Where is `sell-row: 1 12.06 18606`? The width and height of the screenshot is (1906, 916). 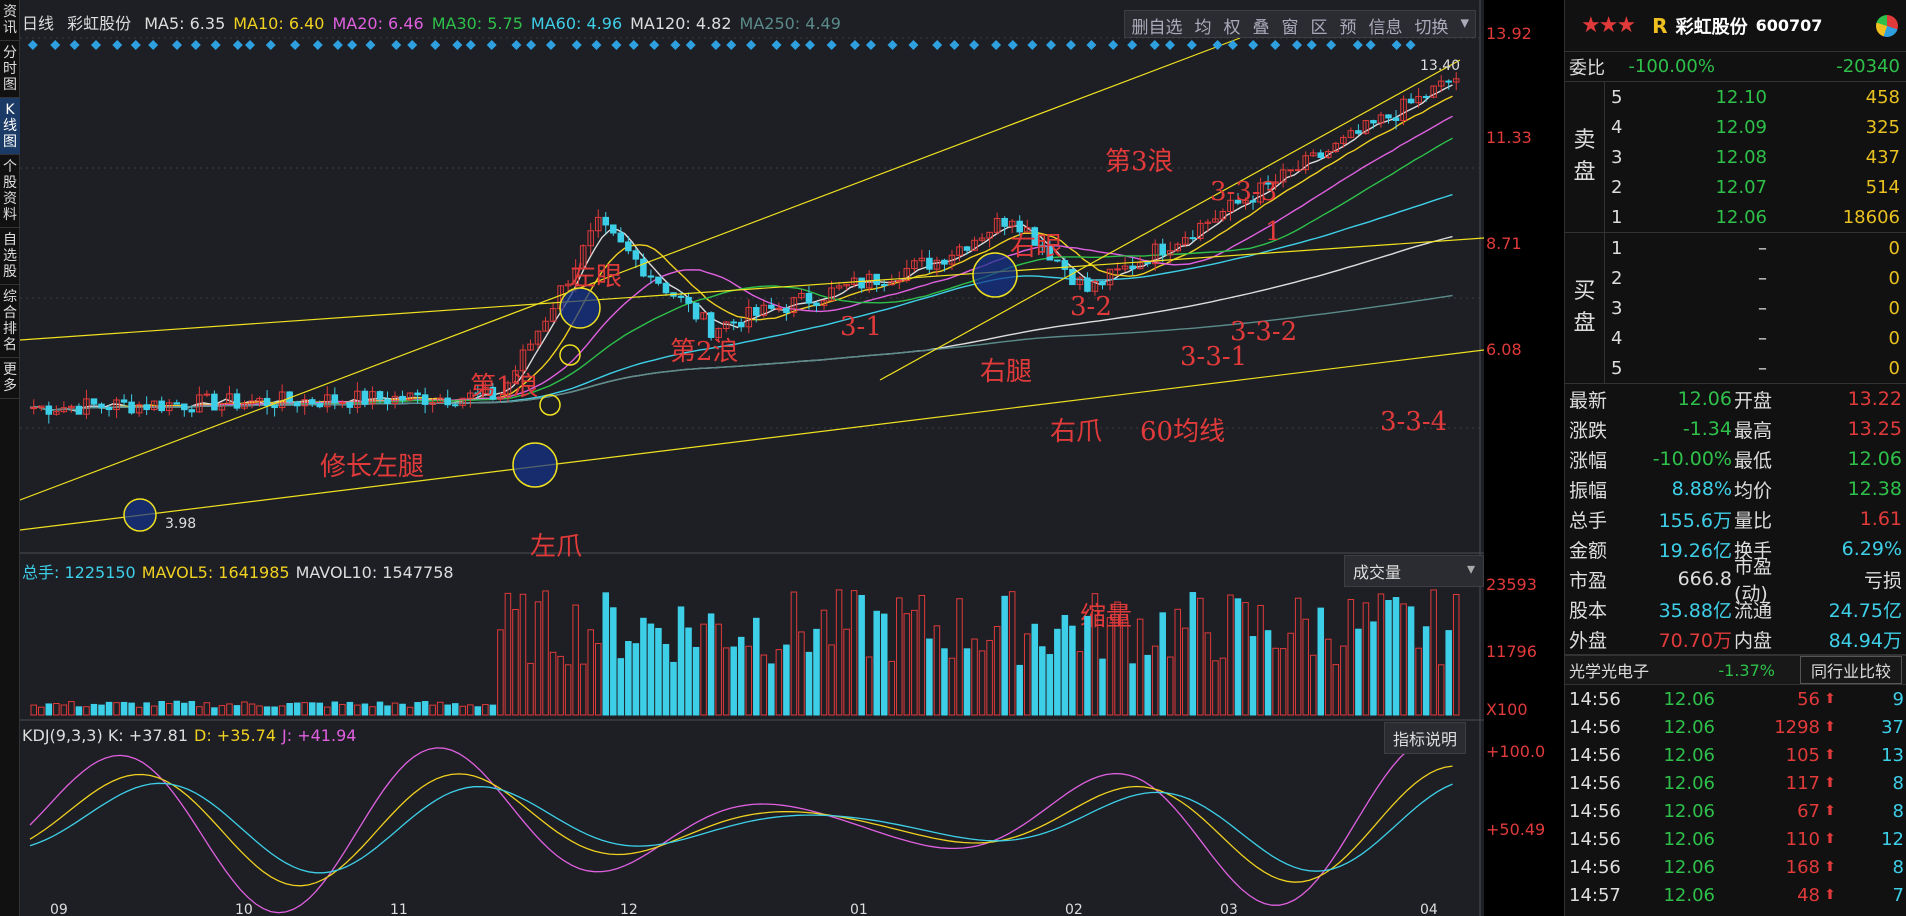
sell-row: 1 12.06 18606 is located at coordinates (1755, 217).